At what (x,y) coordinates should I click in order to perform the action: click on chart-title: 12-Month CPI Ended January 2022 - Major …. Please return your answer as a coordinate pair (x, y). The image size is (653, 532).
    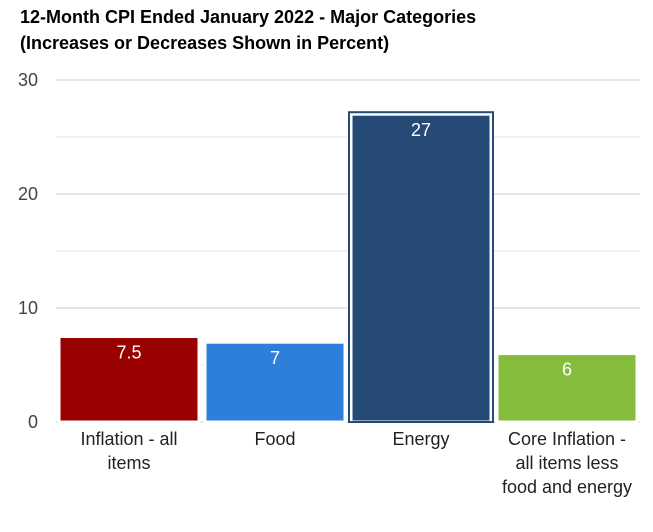
    Looking at the image, I should click on (248, 30).